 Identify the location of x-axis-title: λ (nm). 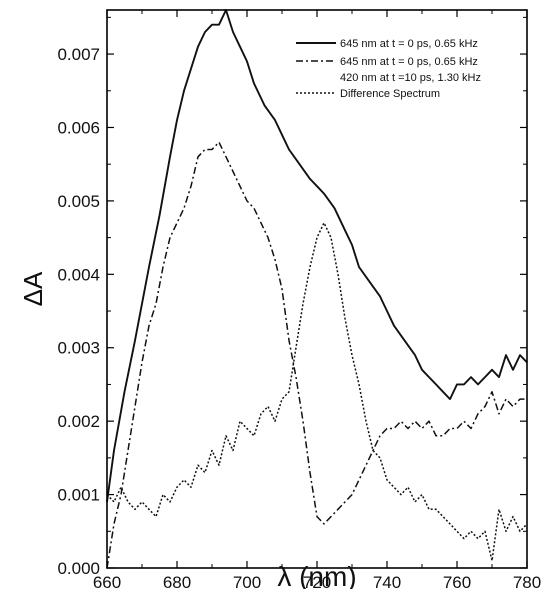
(316, 575).